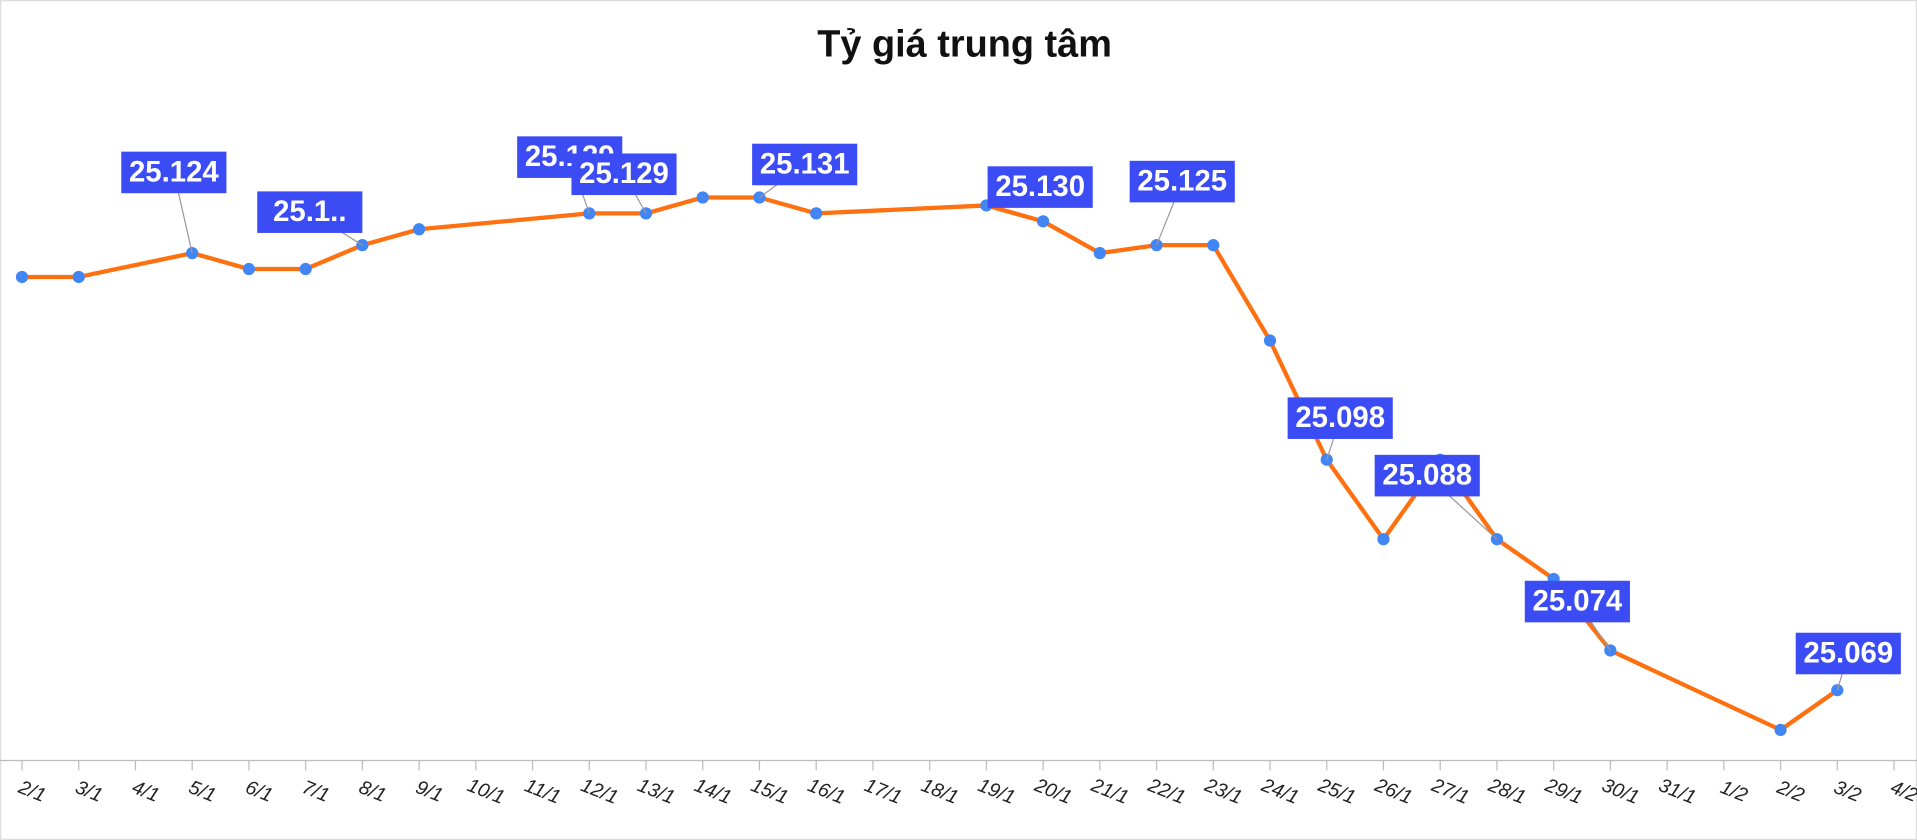  I want to click on data-label: 25.088, so click(1427, 475).